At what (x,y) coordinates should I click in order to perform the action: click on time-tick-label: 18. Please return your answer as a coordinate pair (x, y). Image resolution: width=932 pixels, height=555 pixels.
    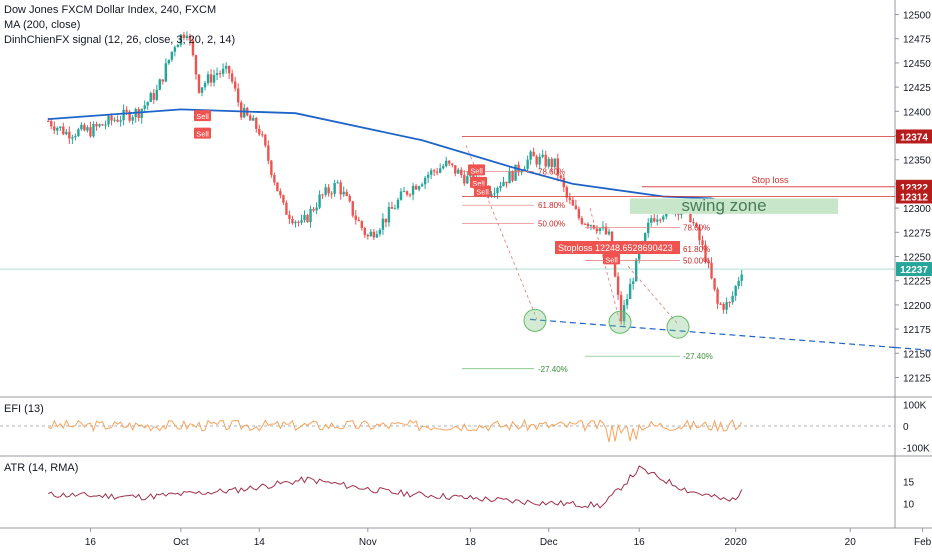
    Looking at the image, I should click on (471, 542).